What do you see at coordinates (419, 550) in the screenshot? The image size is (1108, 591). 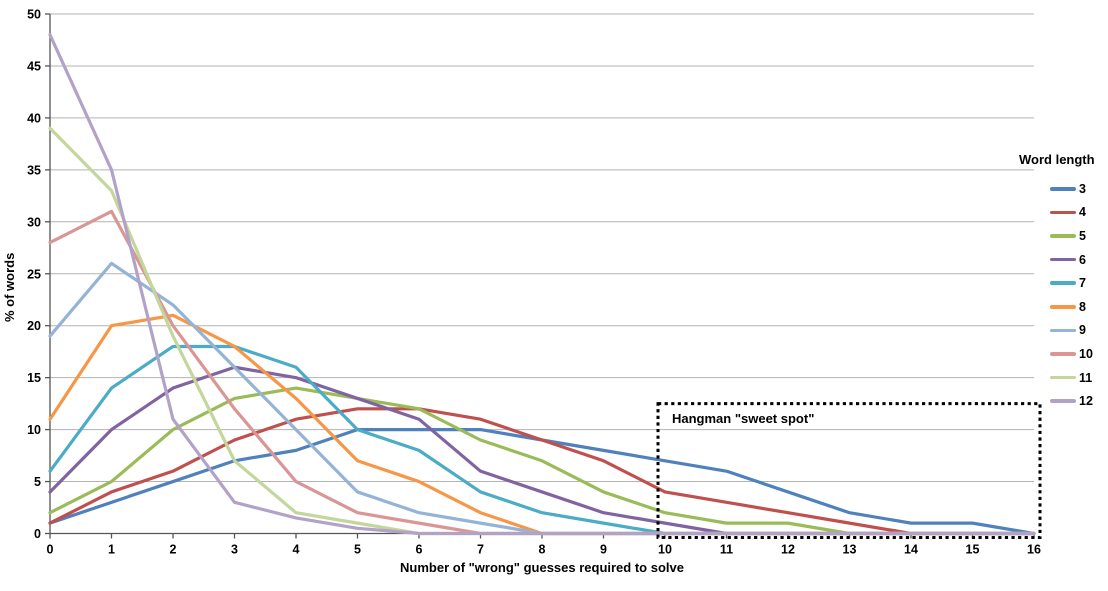 I see `x-tick-label-6: 6` at bounding box center [419, 550].